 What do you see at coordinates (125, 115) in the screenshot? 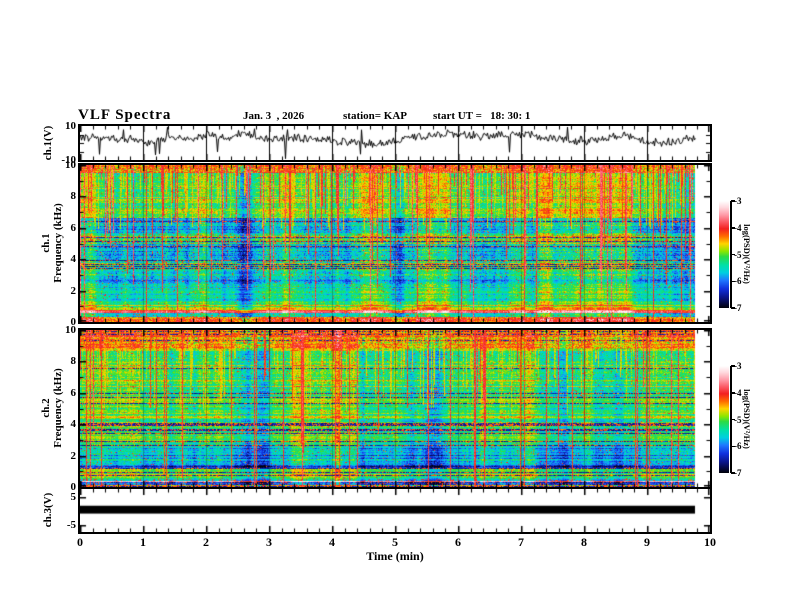
I see `page-title: VLF Spectra` at bounding box center [125, 115].